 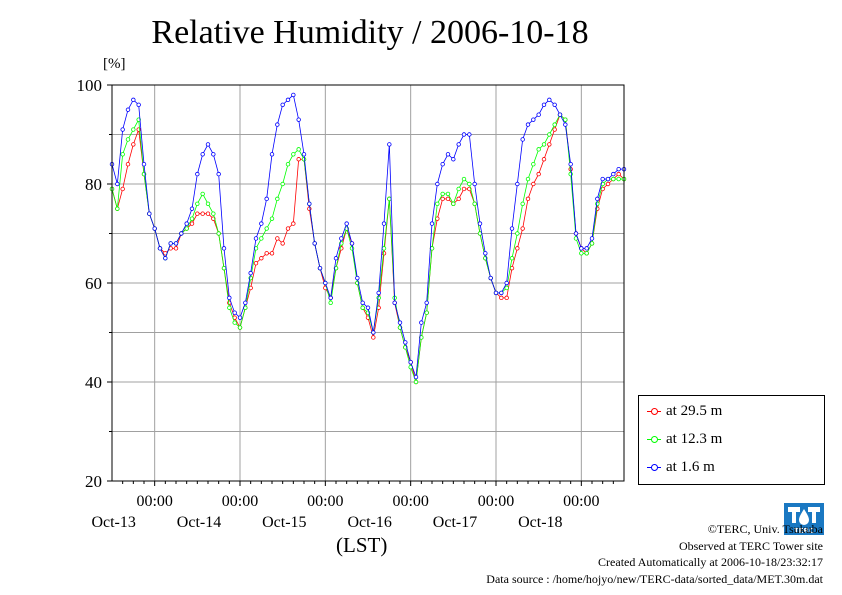 What do you see at coordinates (284, 522) in the screenshot?
I see `x-tick-date-label: Oct-15` at bounding box center [284, 522].